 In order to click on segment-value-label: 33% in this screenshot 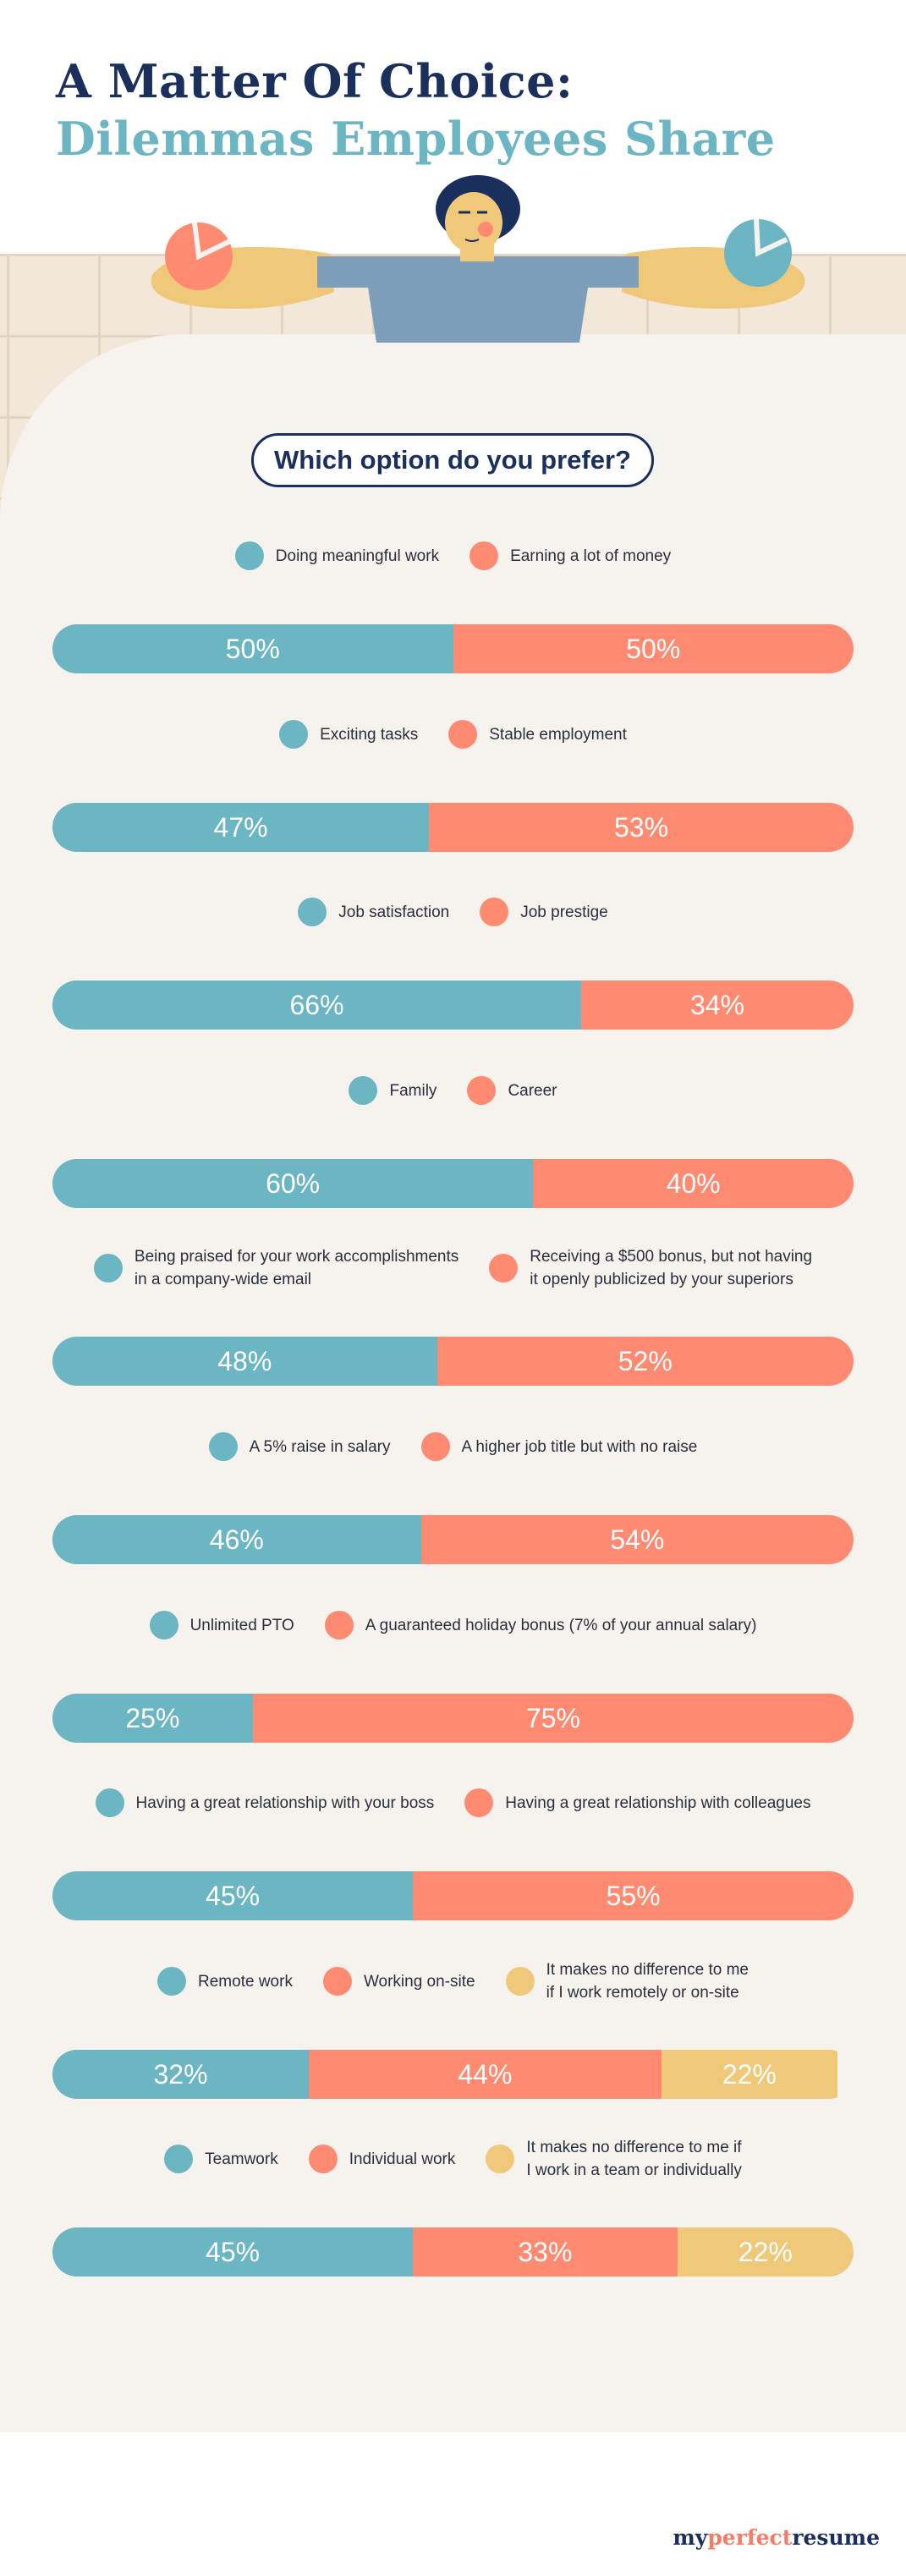, I will do `click(545, 2251)`.